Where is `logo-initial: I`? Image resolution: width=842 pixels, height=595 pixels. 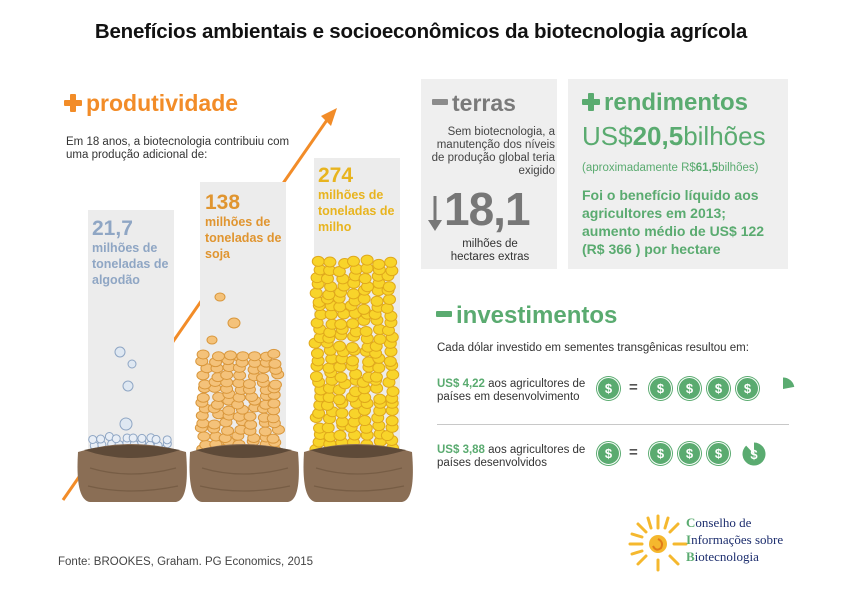
logo-initial: I is located at coordinates (689, 539).